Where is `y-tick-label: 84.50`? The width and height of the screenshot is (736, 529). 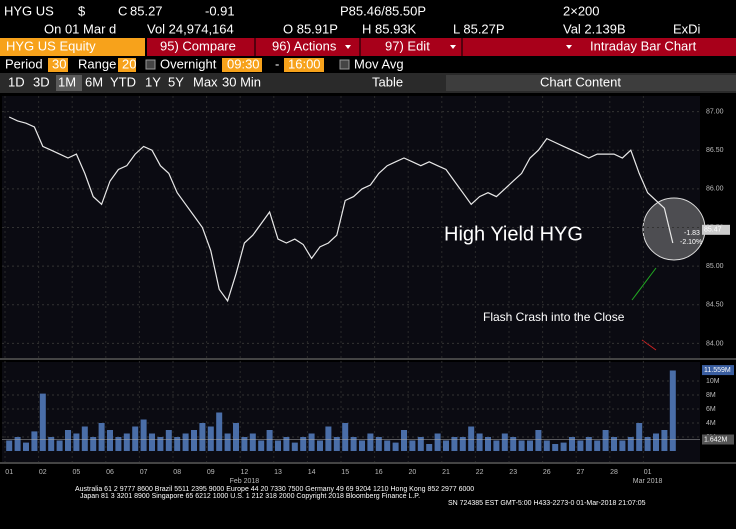 y-tick-label: 84.50 is located at coordinates (715, 305).